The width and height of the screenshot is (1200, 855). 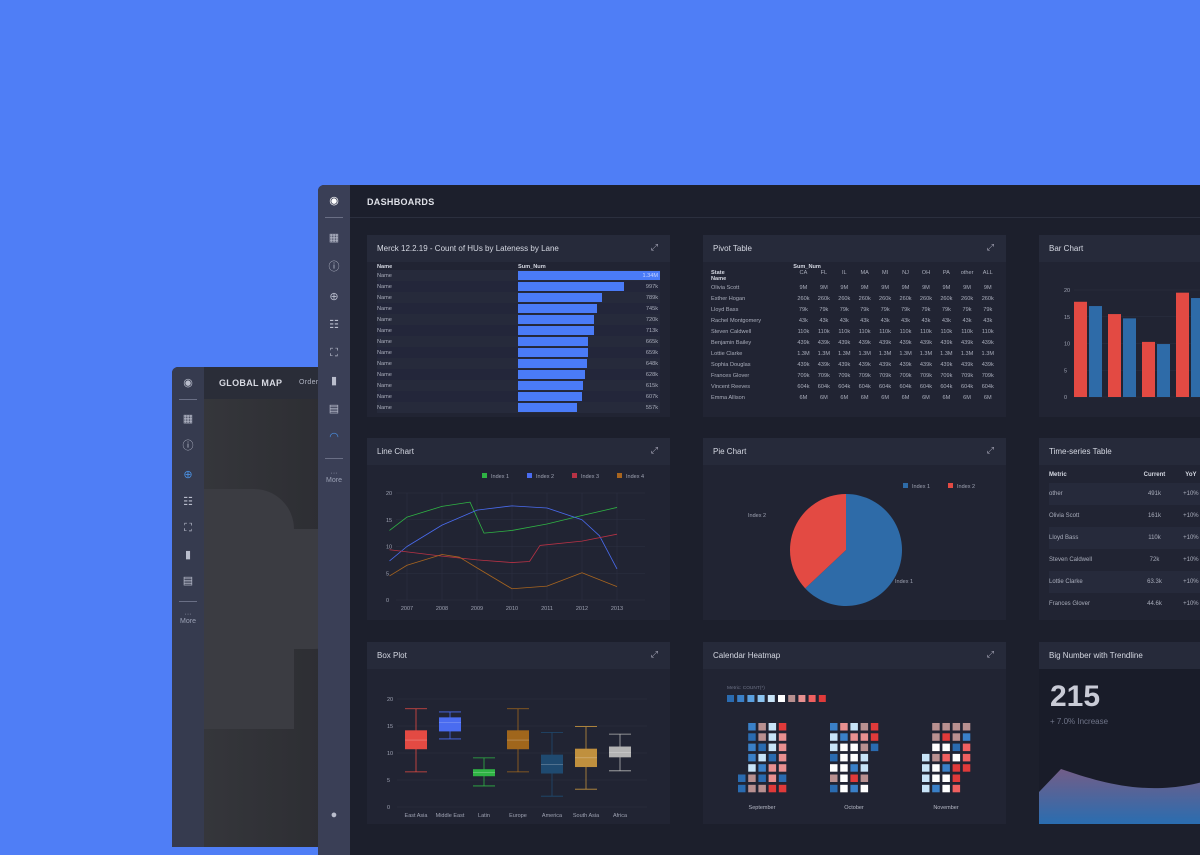 I want to click on legend-swatch, so click(x=484, y=475).